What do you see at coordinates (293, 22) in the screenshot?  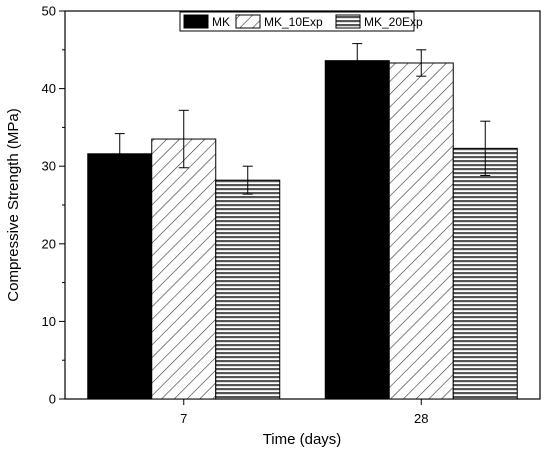 I see `legend-label: MK_10Exp` at bounding box center [293, 22].